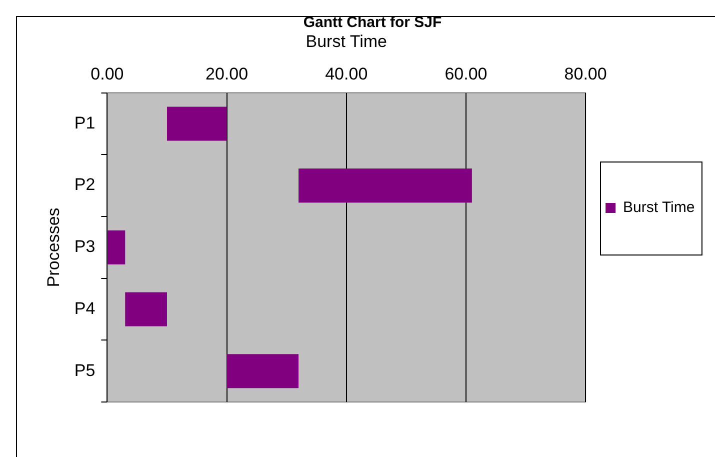  What do you see at coordinates (659, 207) in the screenshot?
I see `legend-label: Burst Time` at bounding box center [659, 207].